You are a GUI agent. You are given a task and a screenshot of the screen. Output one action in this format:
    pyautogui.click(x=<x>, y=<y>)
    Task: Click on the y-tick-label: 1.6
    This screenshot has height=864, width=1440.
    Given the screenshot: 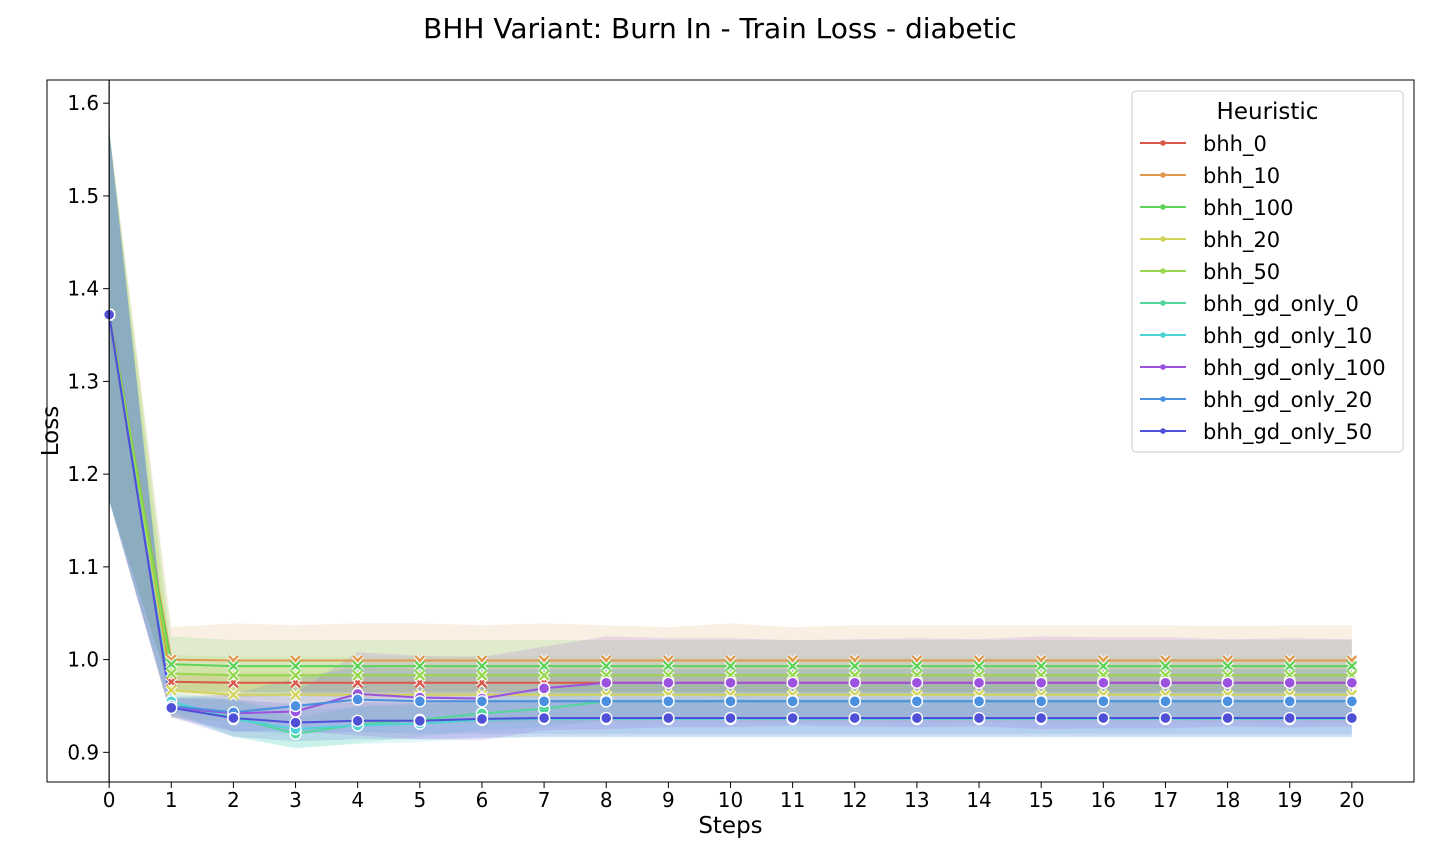 What is the action you would take?
    pyautogui.click(x=83, y=103)
    